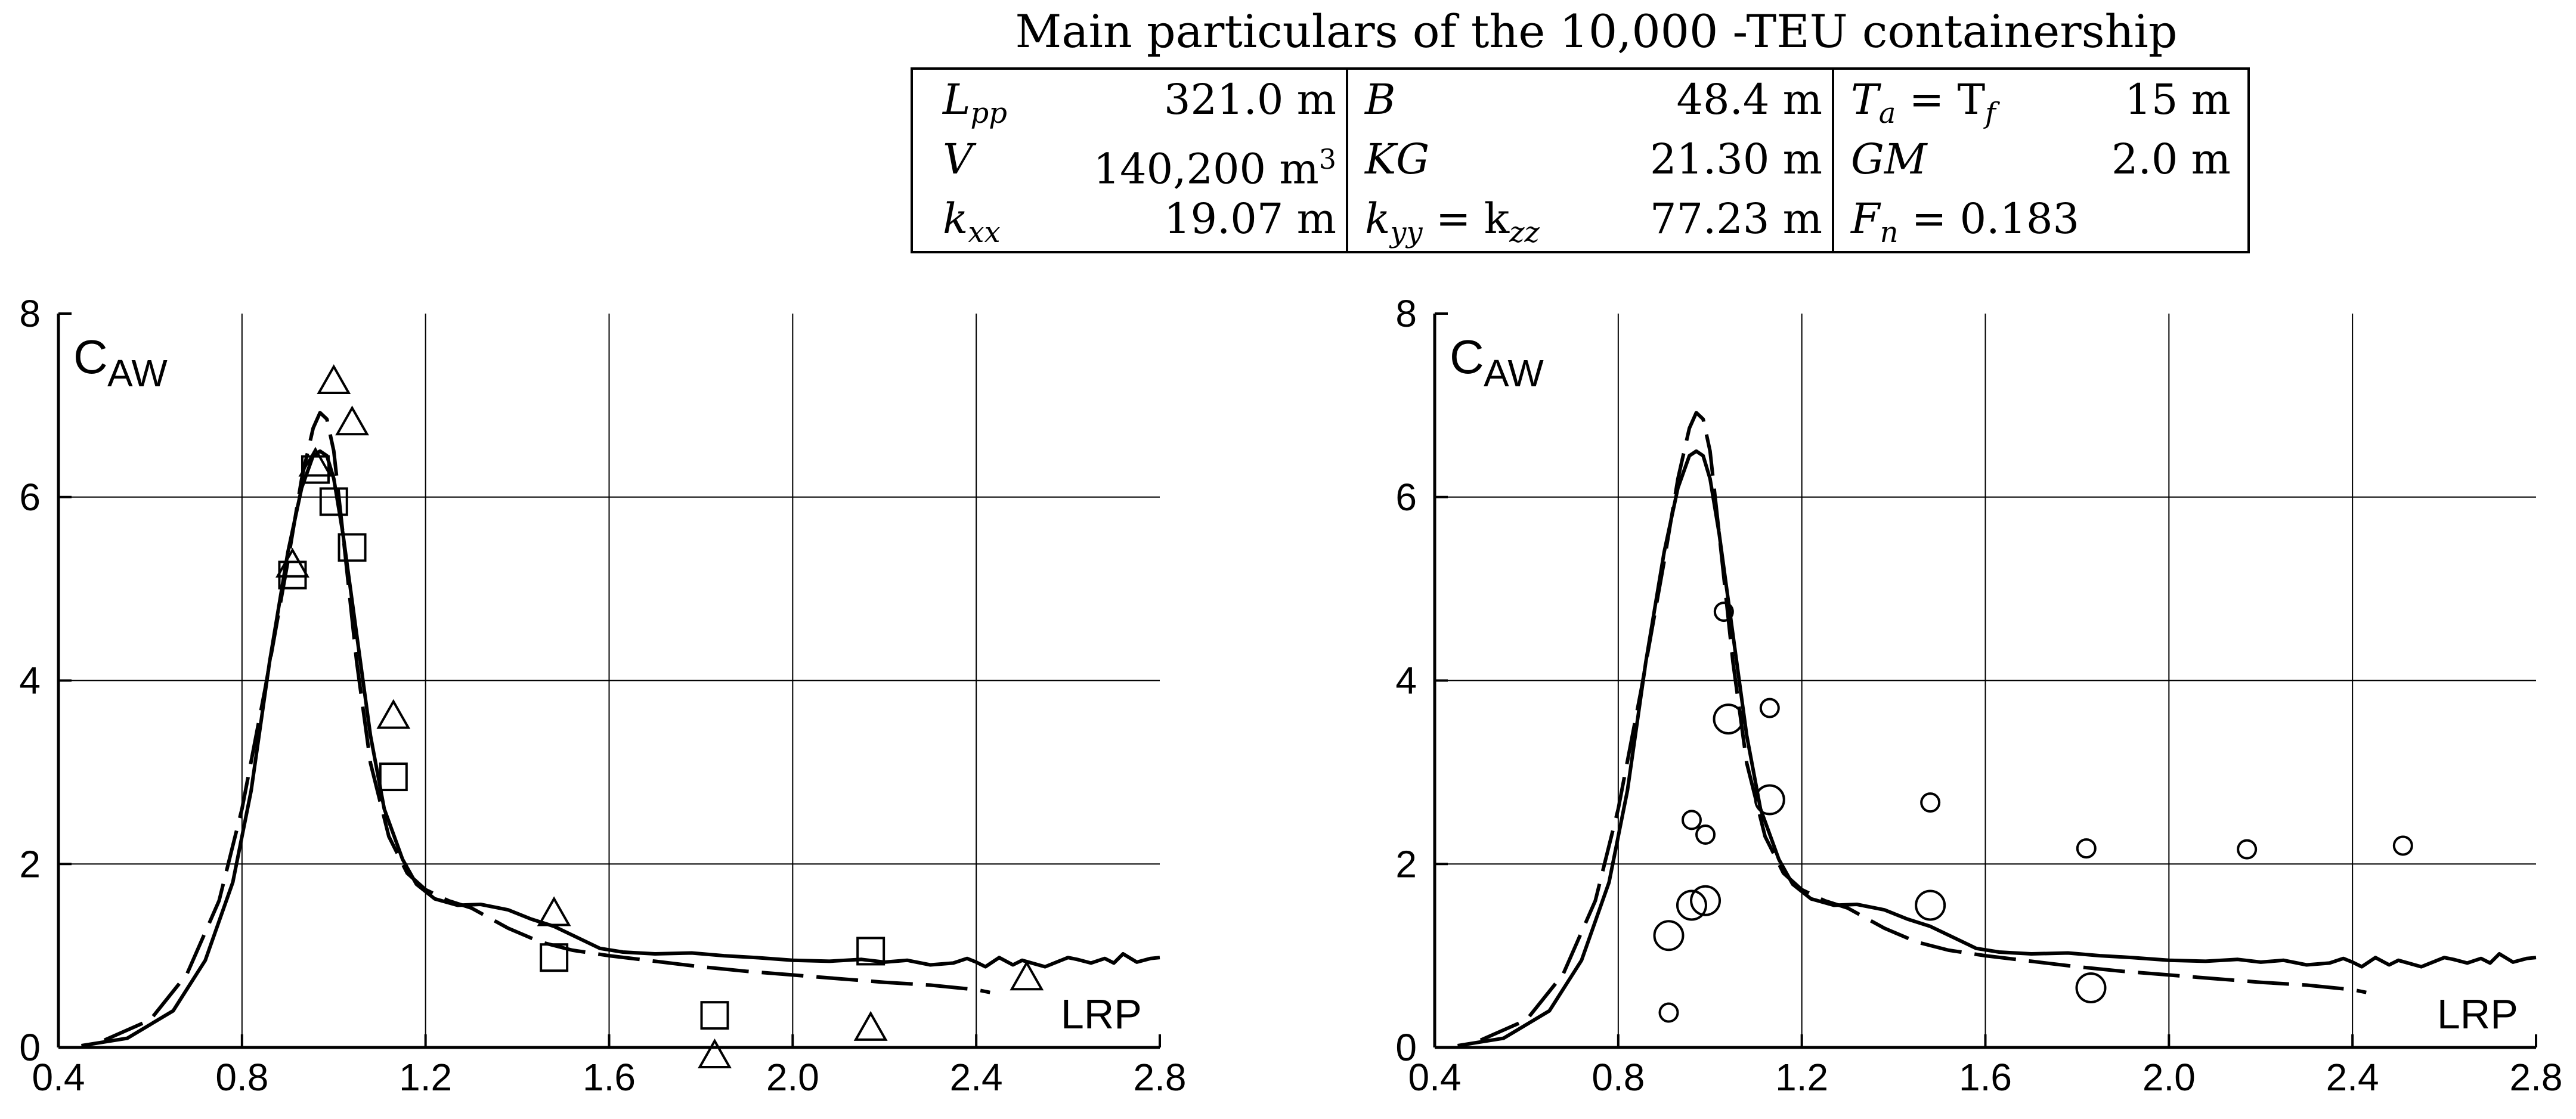  Describe the element at coordinates (1735, 218) in the screenshot. I see `table-value: 77.23 m` at that location.